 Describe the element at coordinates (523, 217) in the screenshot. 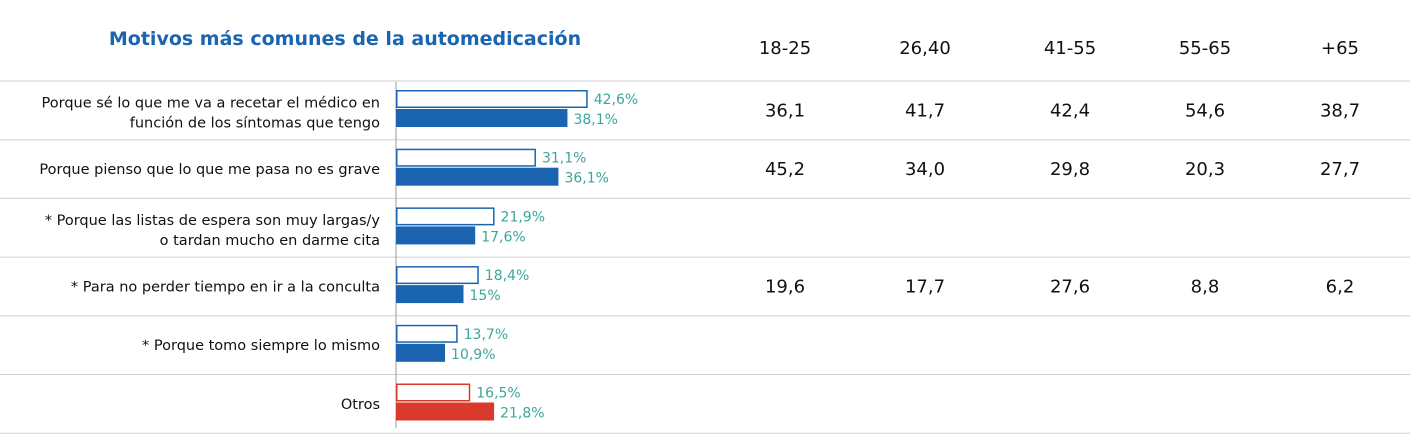

I see `bar-value-label-series-1: 21,9%` at that location.